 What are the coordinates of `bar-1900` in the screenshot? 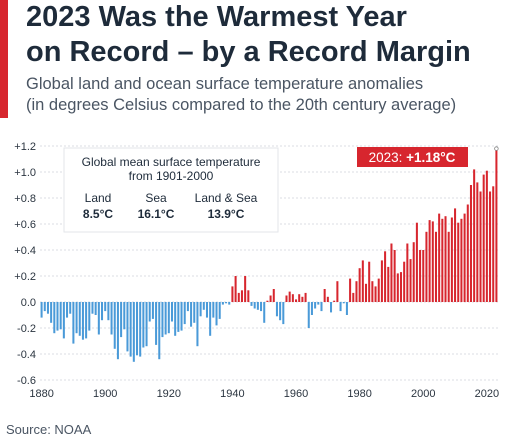 It's located at (105, 307).